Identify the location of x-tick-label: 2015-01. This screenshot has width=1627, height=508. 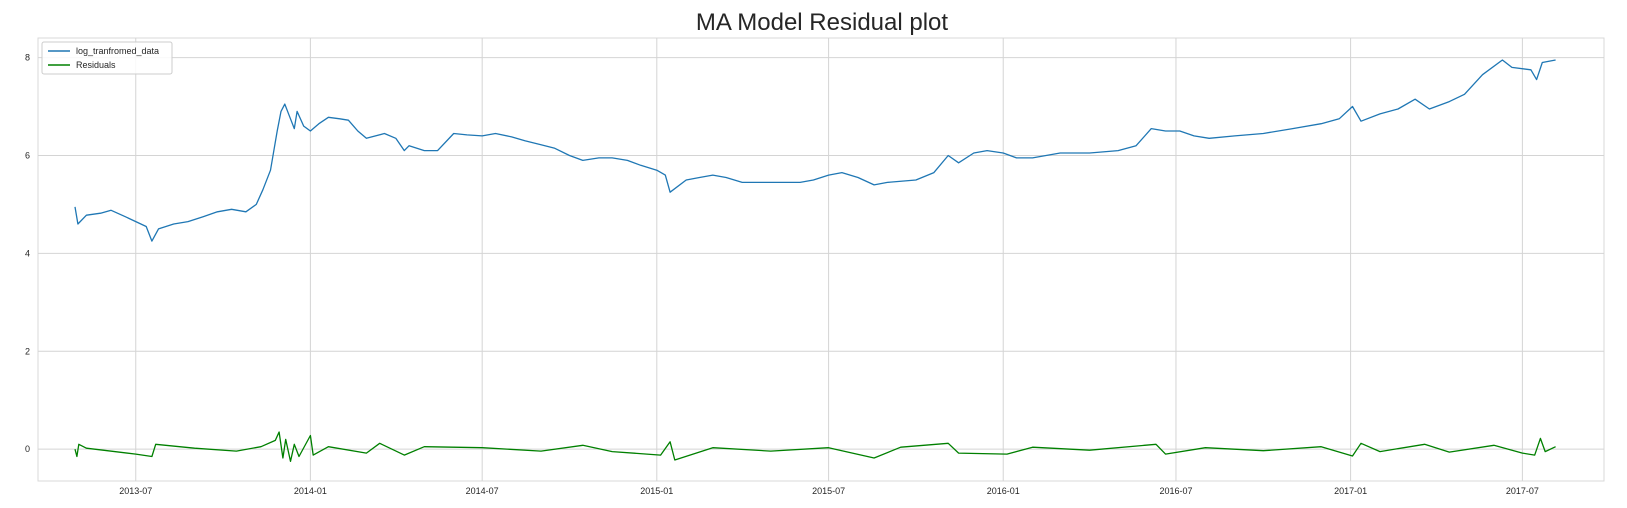
(656, 491).